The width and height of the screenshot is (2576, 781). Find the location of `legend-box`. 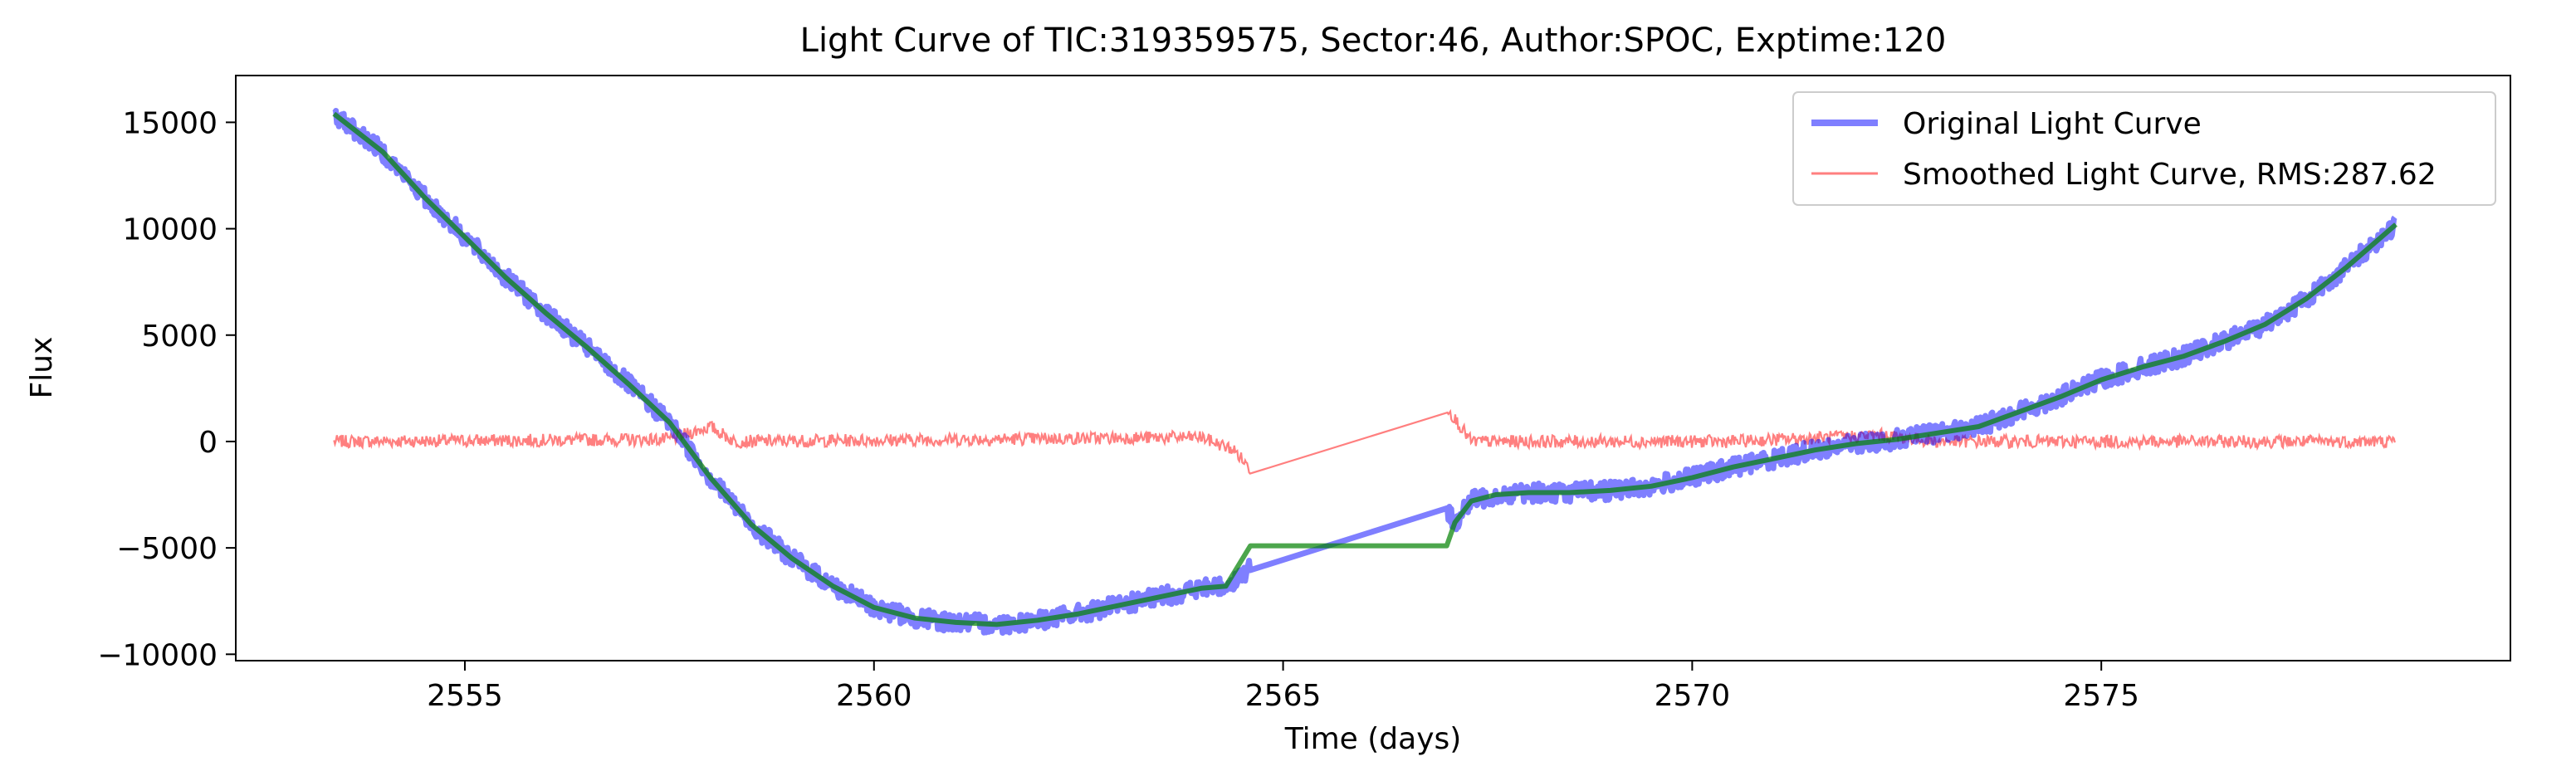

legend-box is located at coordinates (2144, 148).